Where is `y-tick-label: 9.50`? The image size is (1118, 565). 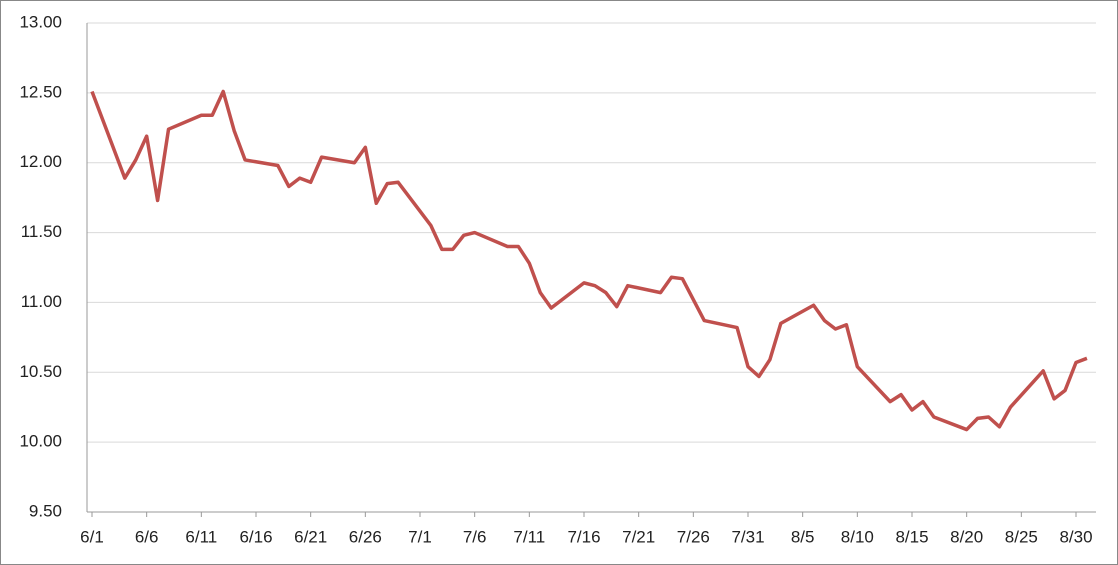 y-tick-label: 9.50 is located at coordinates (45, 510).